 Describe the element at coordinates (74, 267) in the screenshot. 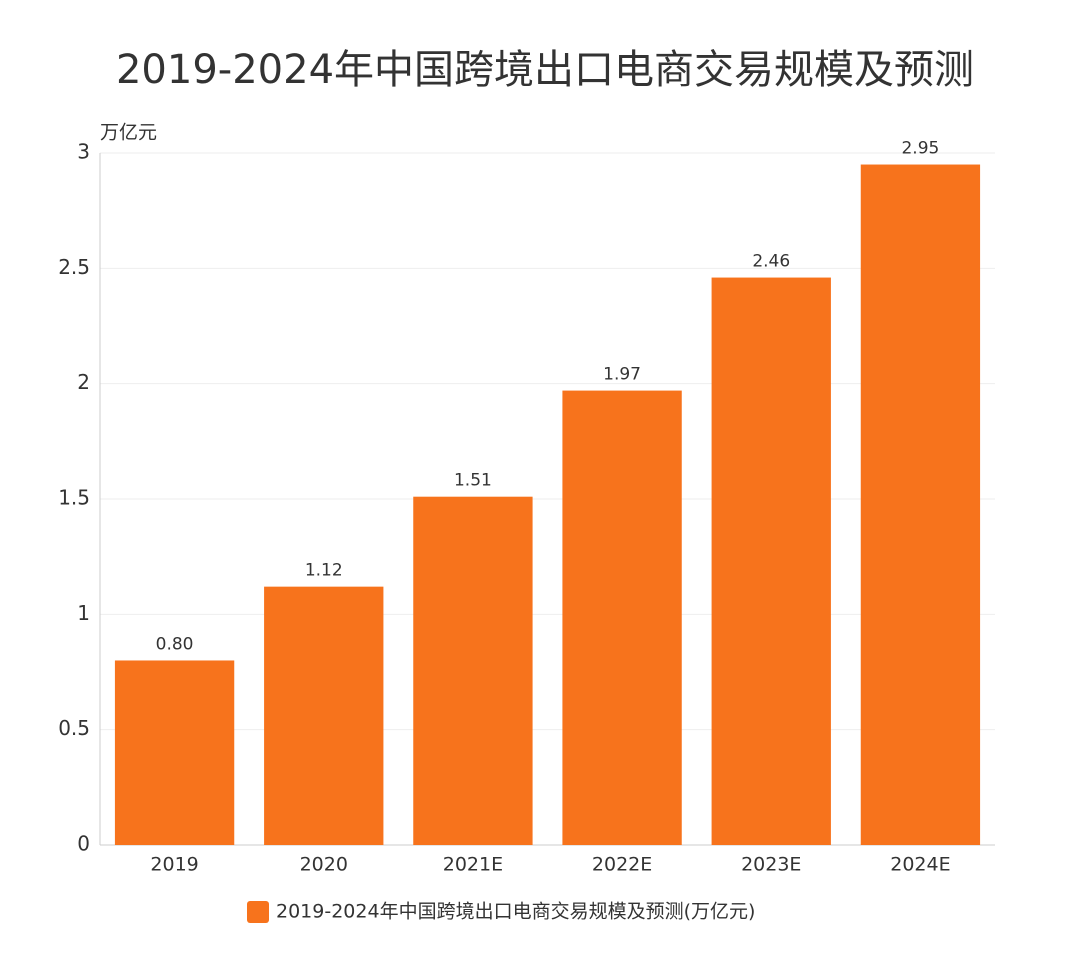

I see `y-tick-label: 2.5` at that location.